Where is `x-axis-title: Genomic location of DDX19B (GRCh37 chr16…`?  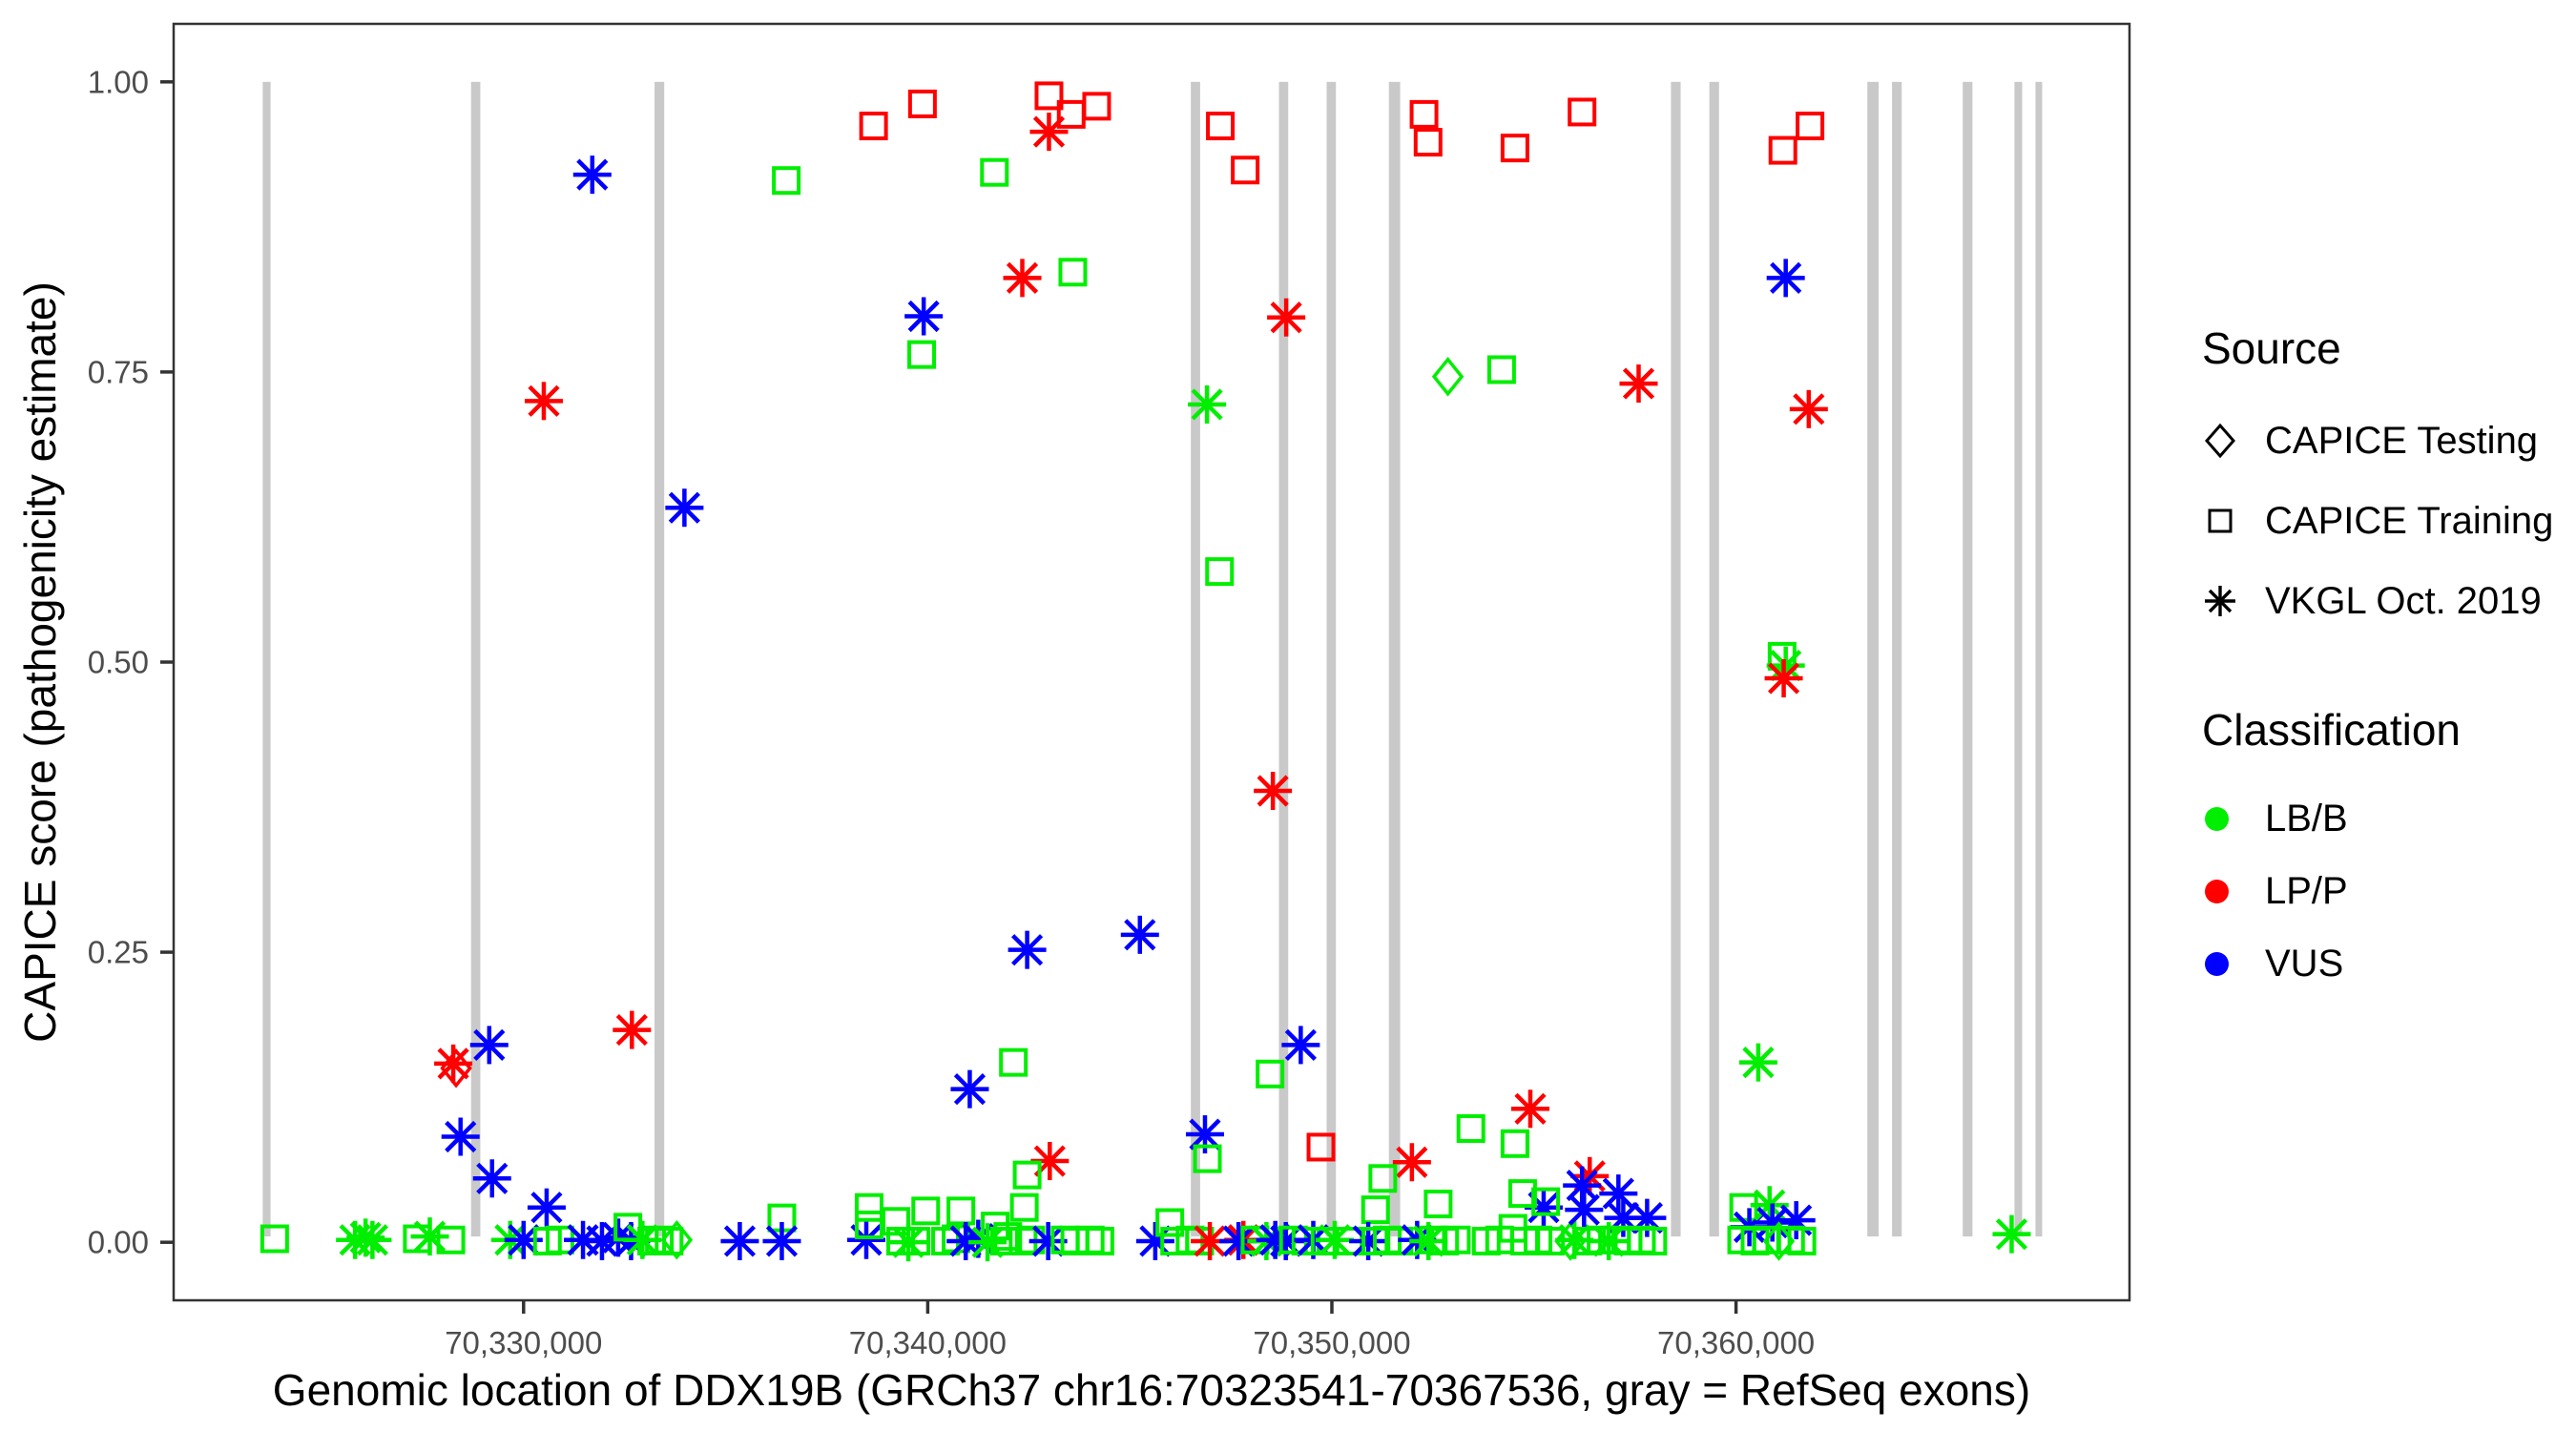 x-axis-title: Genomic location of DDX19B (GRCh37 chr16… is located at coordinates (1151, 1390).